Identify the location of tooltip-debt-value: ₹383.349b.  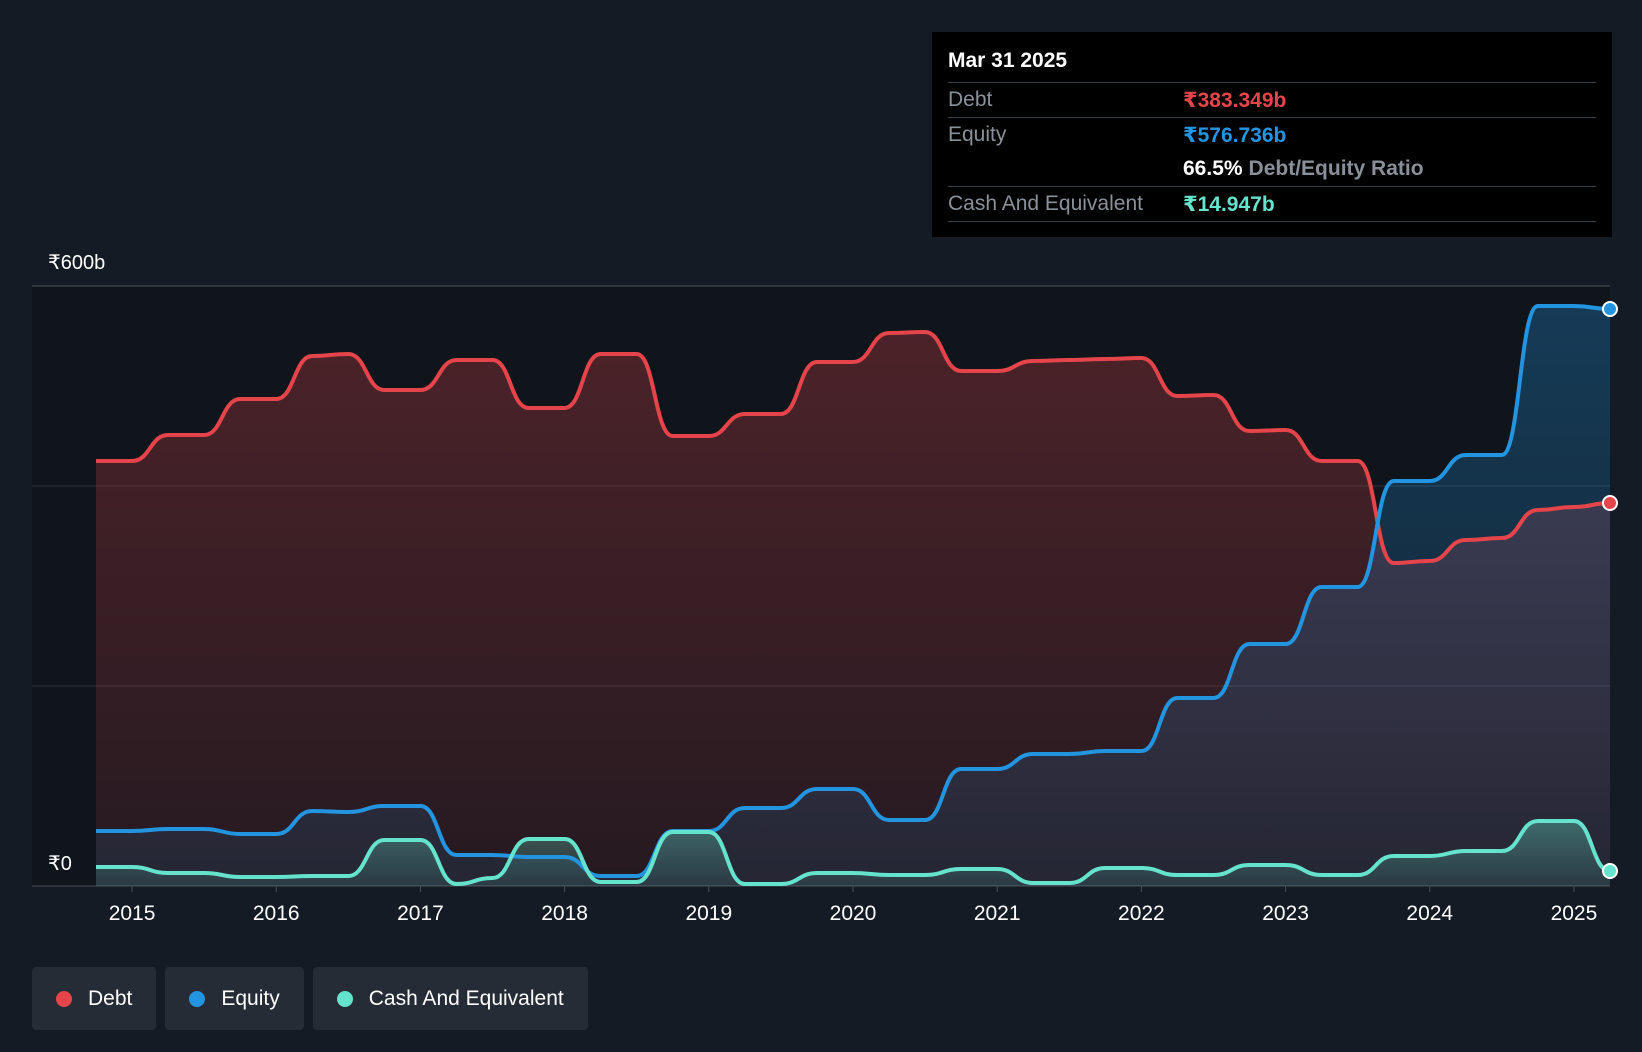
(1235, 100).